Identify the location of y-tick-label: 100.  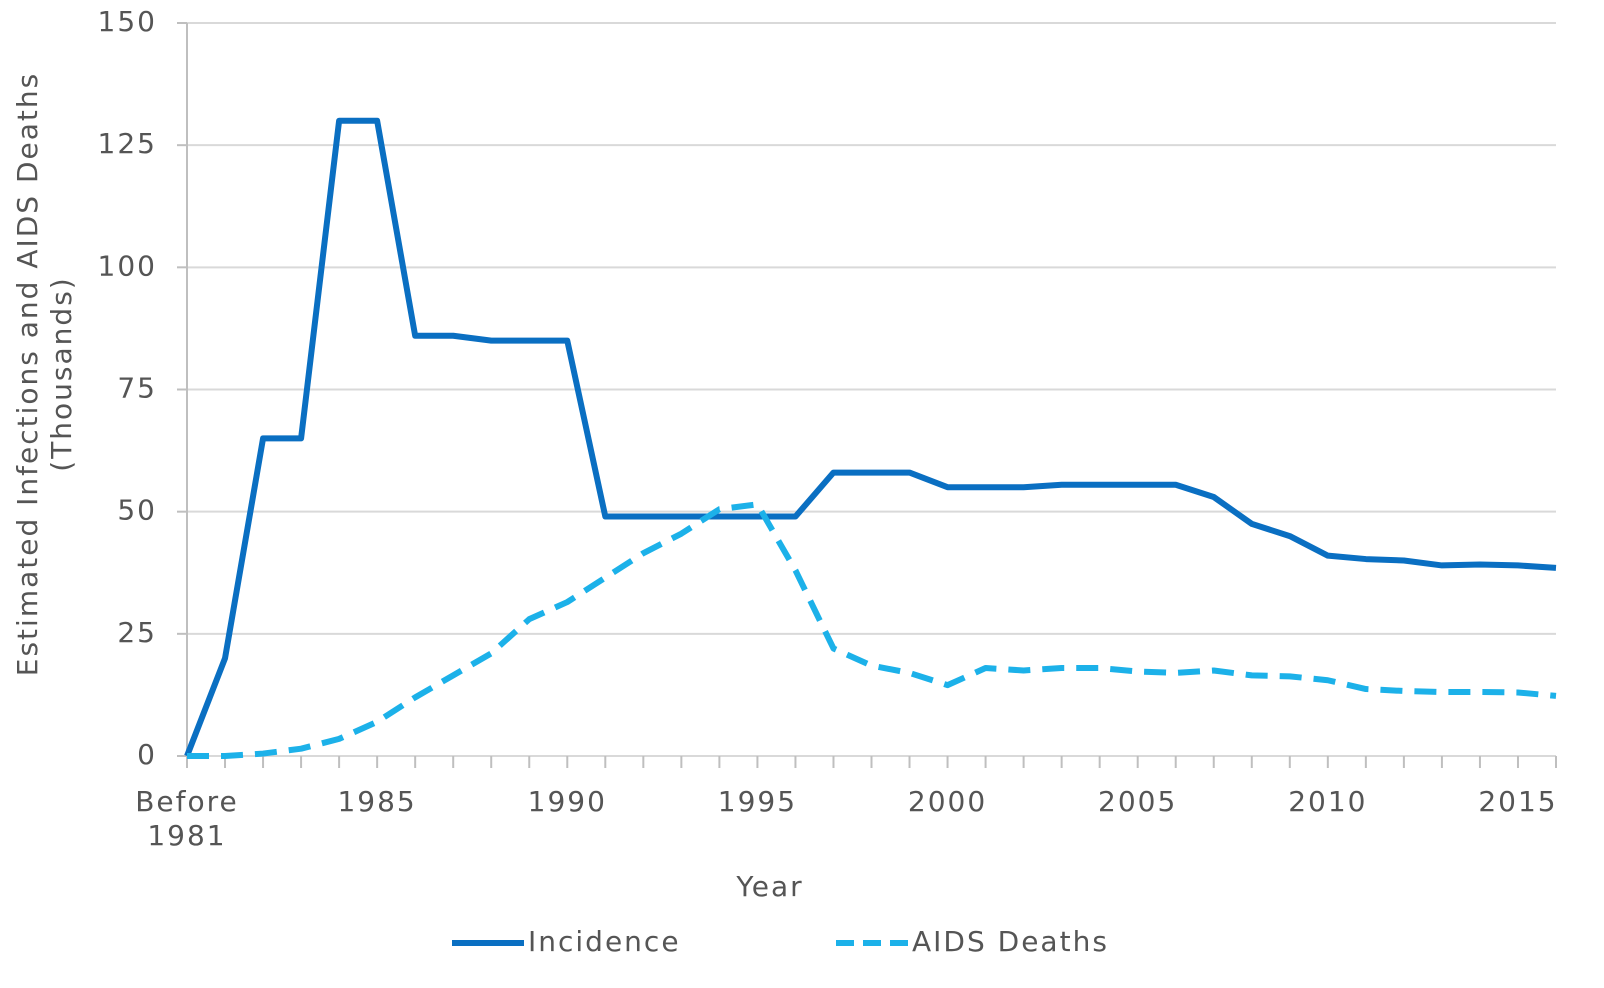
(127, 265).